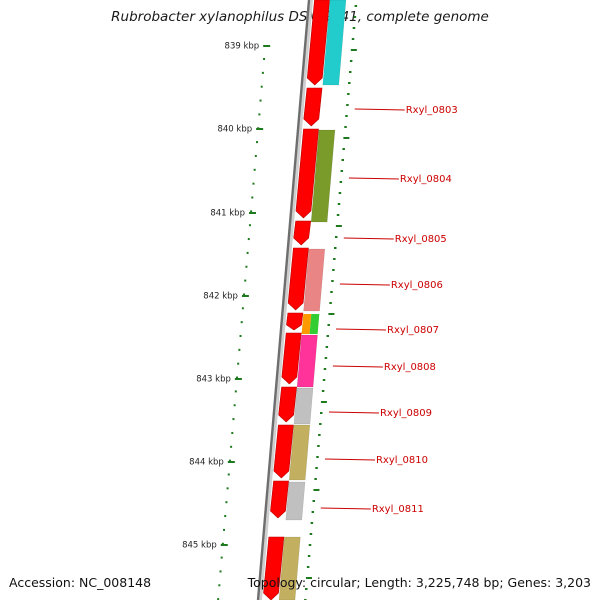  What do you see at coordinates (199, 546) in the screenshot?
I see `ruler-label: 845 kbp` at bounding box center [199, 546].